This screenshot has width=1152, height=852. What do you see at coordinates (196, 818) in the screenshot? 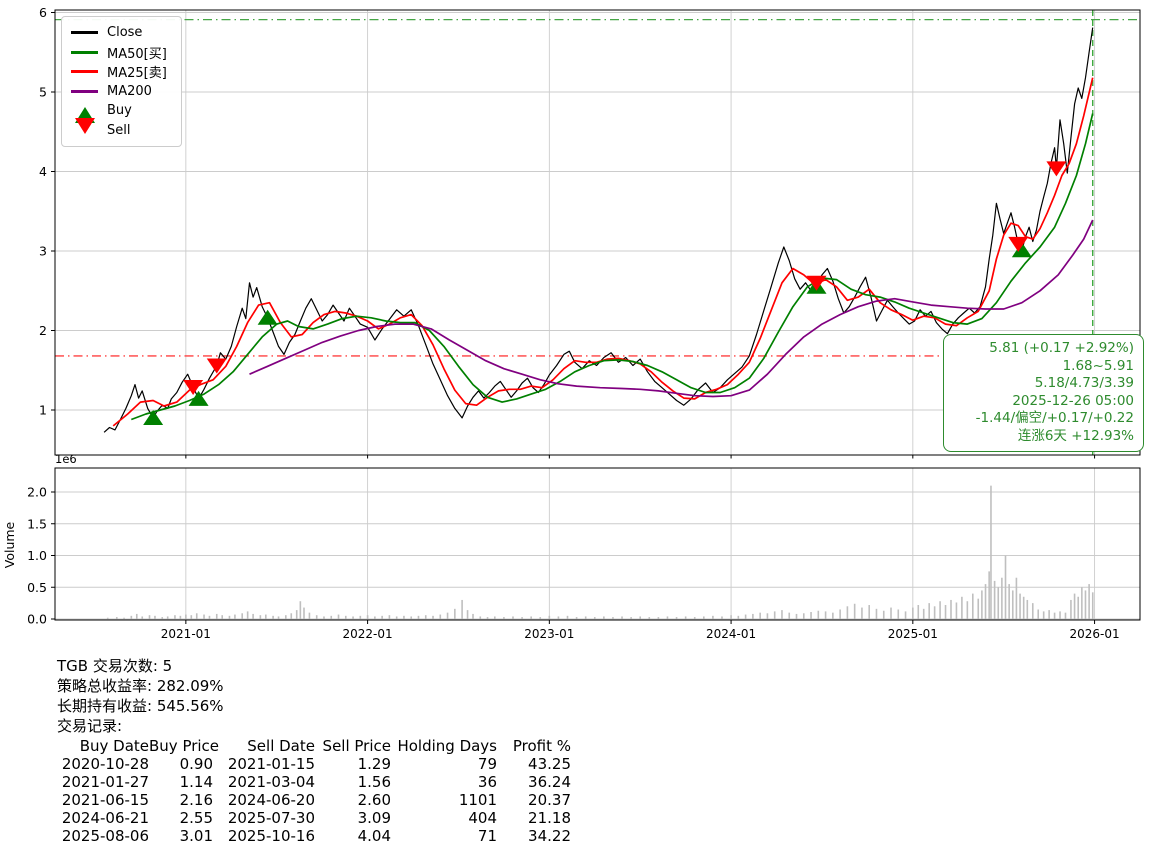
I see `trades-cell: 2.55` at bounding box center [196, 818].